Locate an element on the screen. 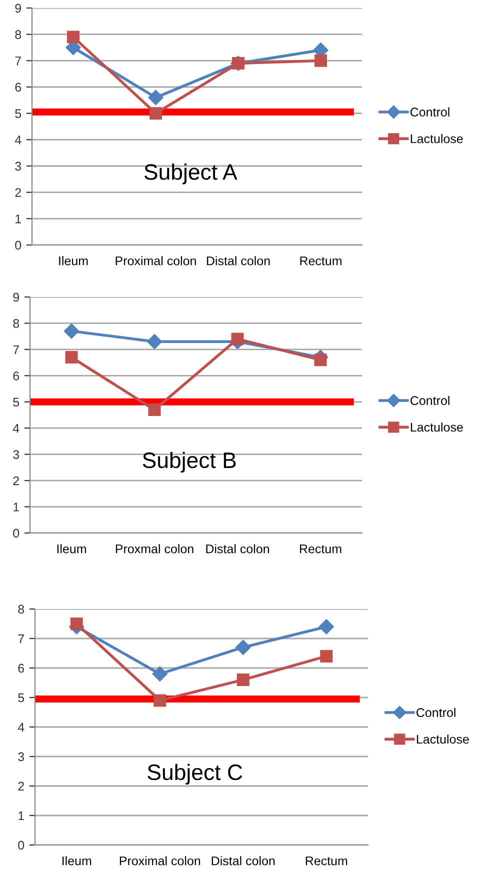 This screenshot has height=878, width=480. x-tick-label: Proxmal colon is located at coordinates (155, 549).